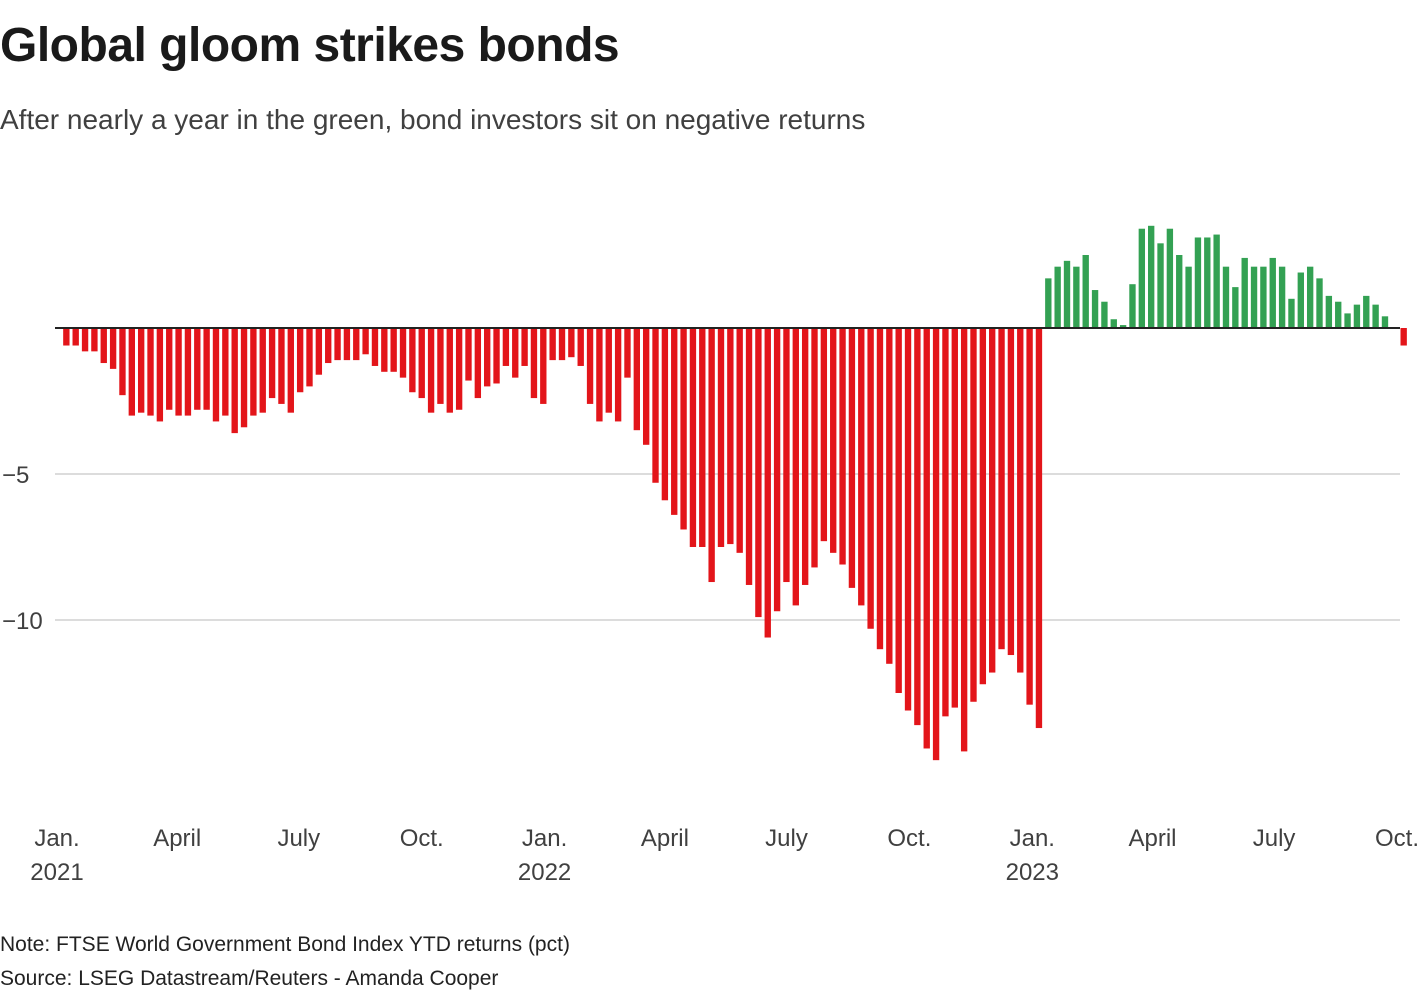 The image size is (1420, 1000). What do you see at coordinates (22, 621) in the screenshot?
I see `y-tick-label: −10` at bounding box center [22, 621].